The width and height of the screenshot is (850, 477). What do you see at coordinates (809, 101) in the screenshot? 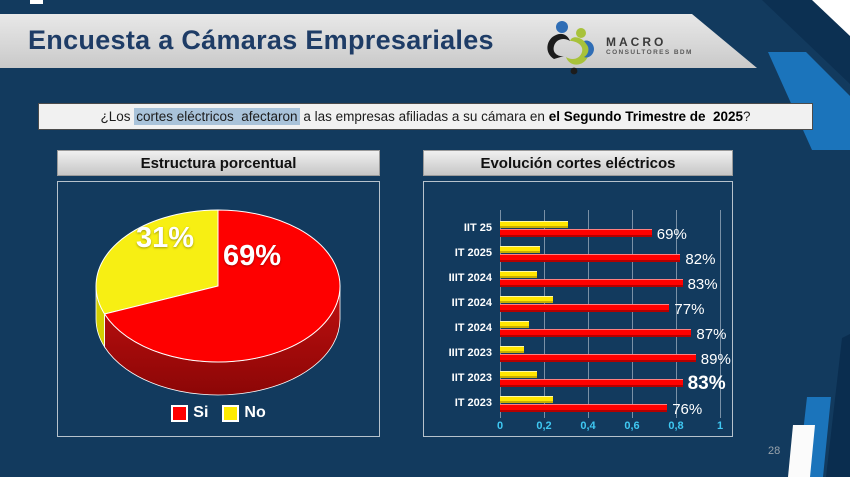
I see `top-right-blue-band` at bounding box center [809, 101].